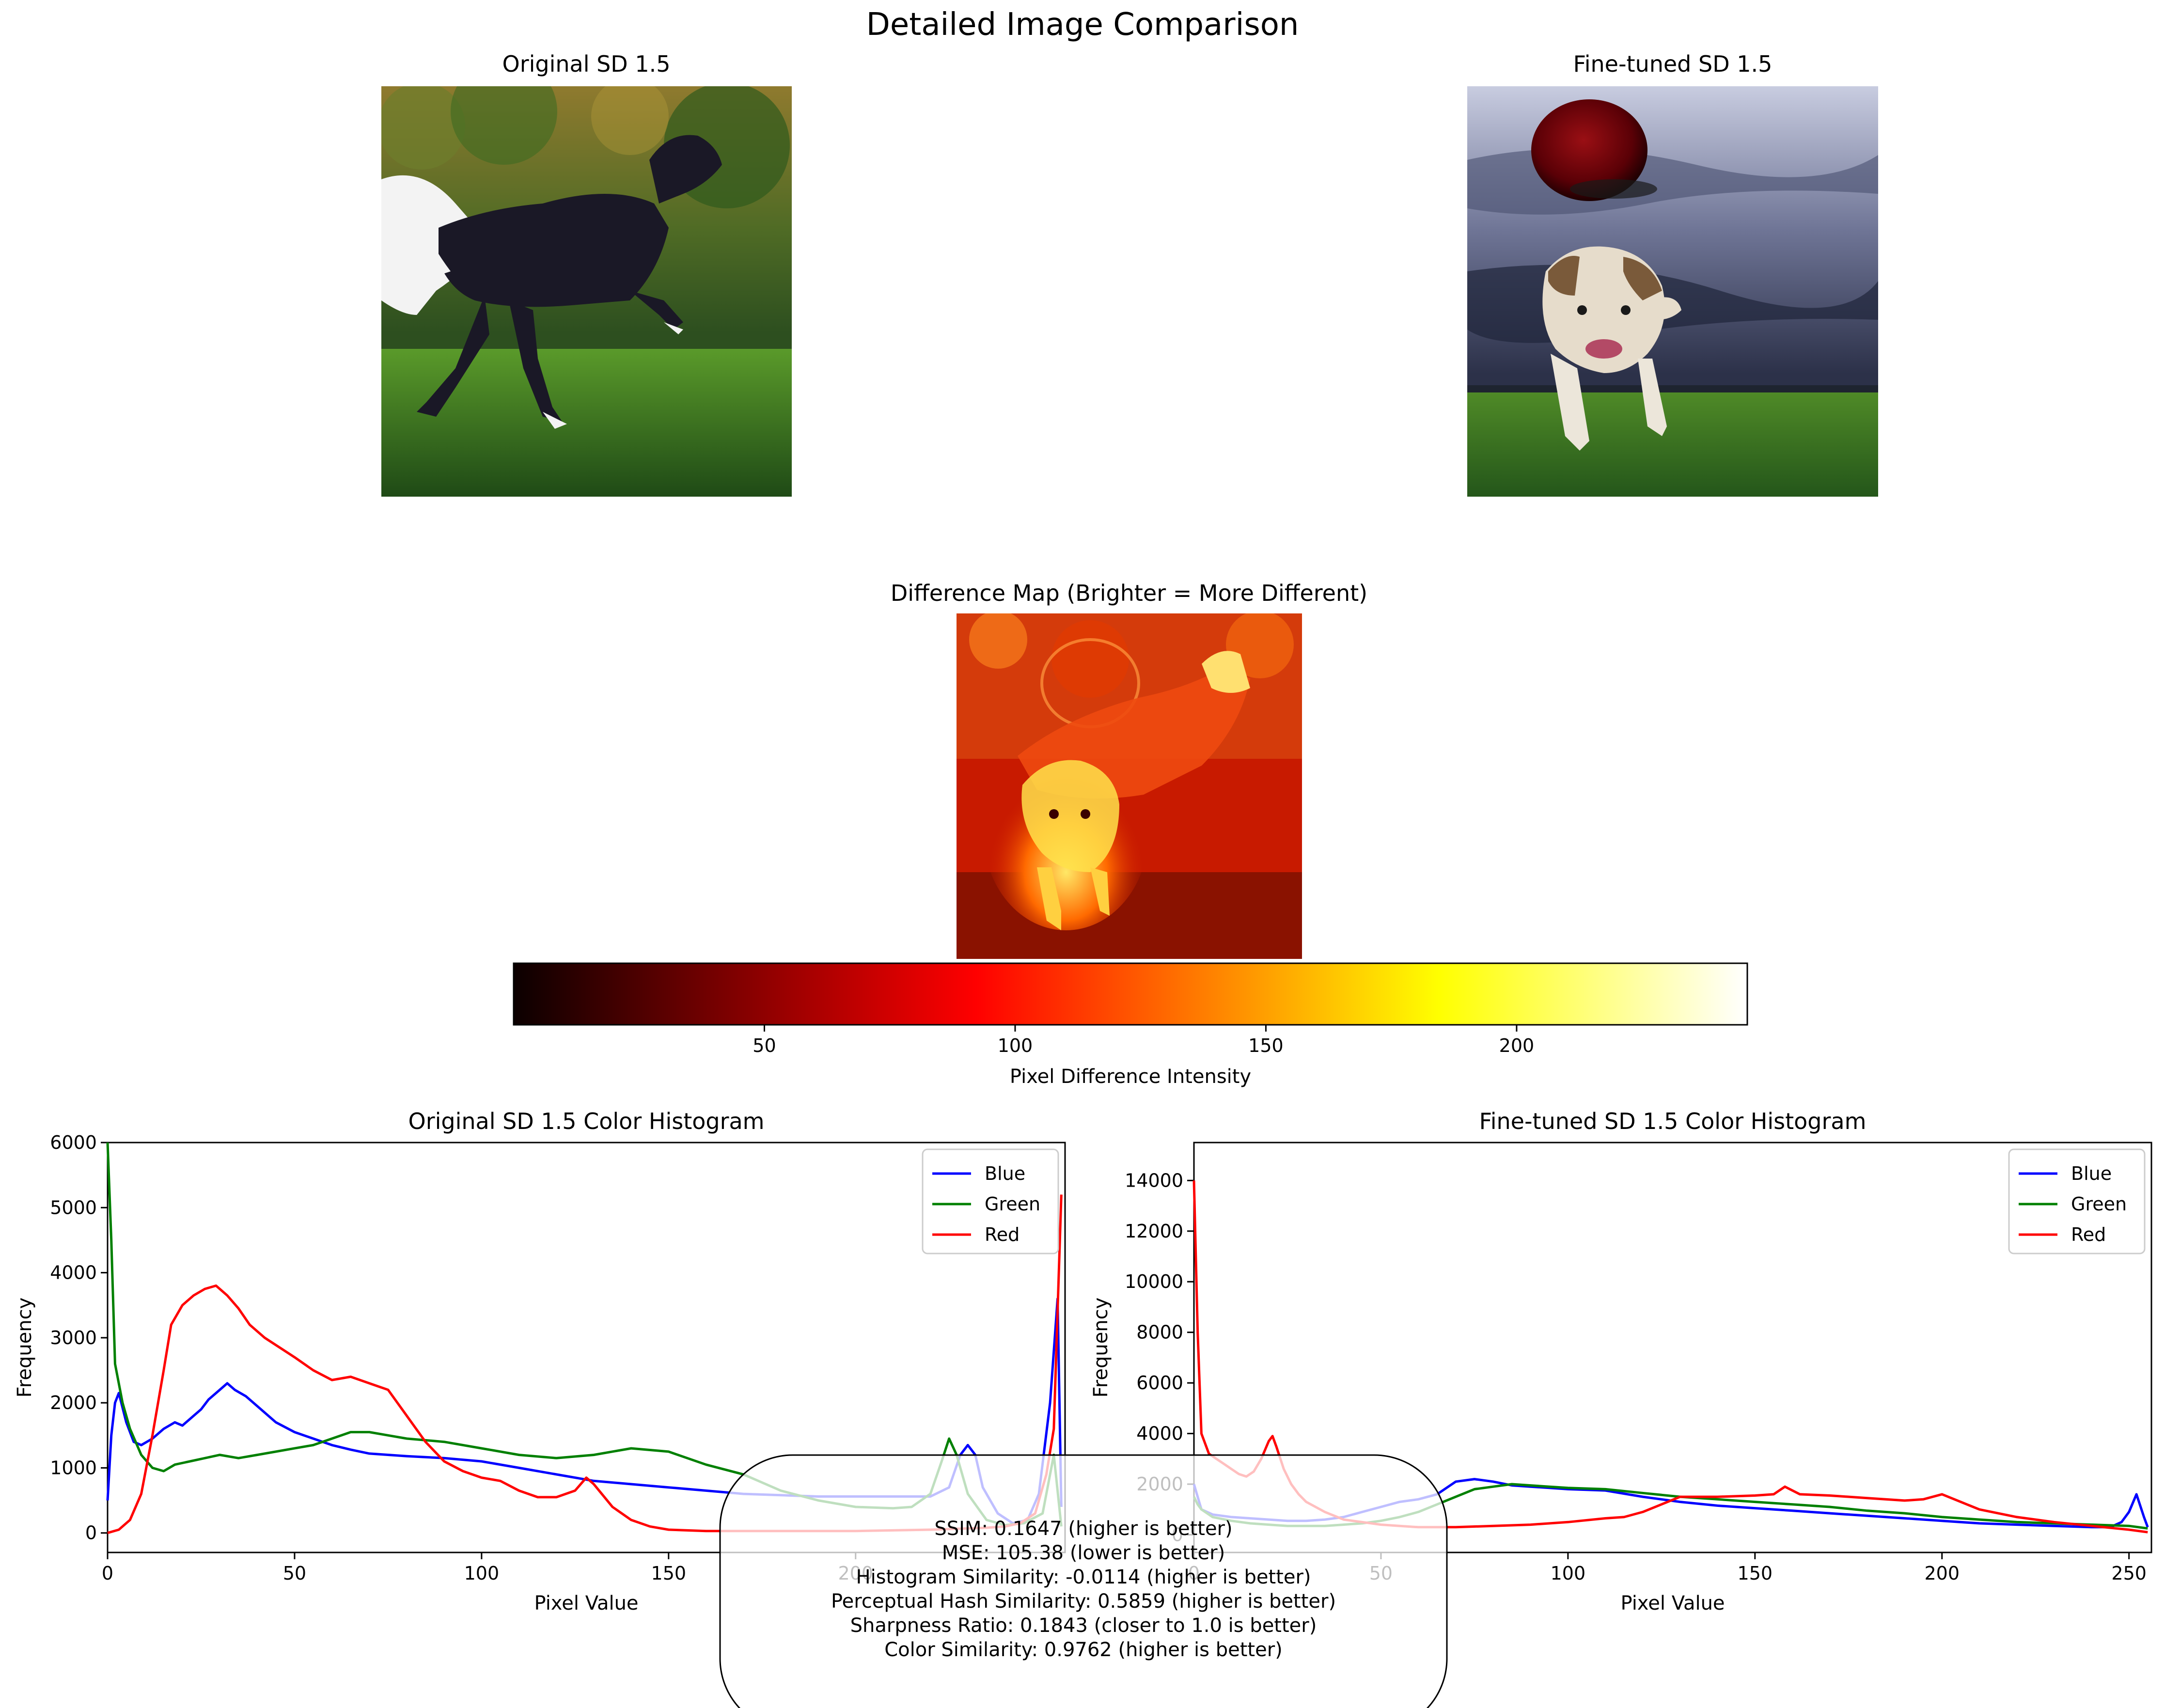 The image size is (2165, 1708). I want to click on y-tick-label: 1000, so click(74, 1467).